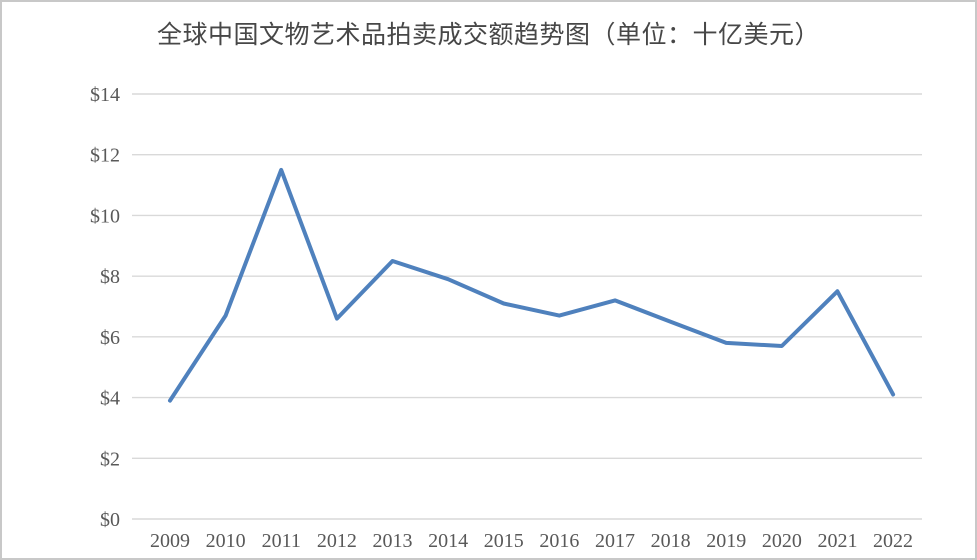 This screenshot has height=560, width=977. I want to click on x-axis-tick-label: 2010, so click(226, 541).